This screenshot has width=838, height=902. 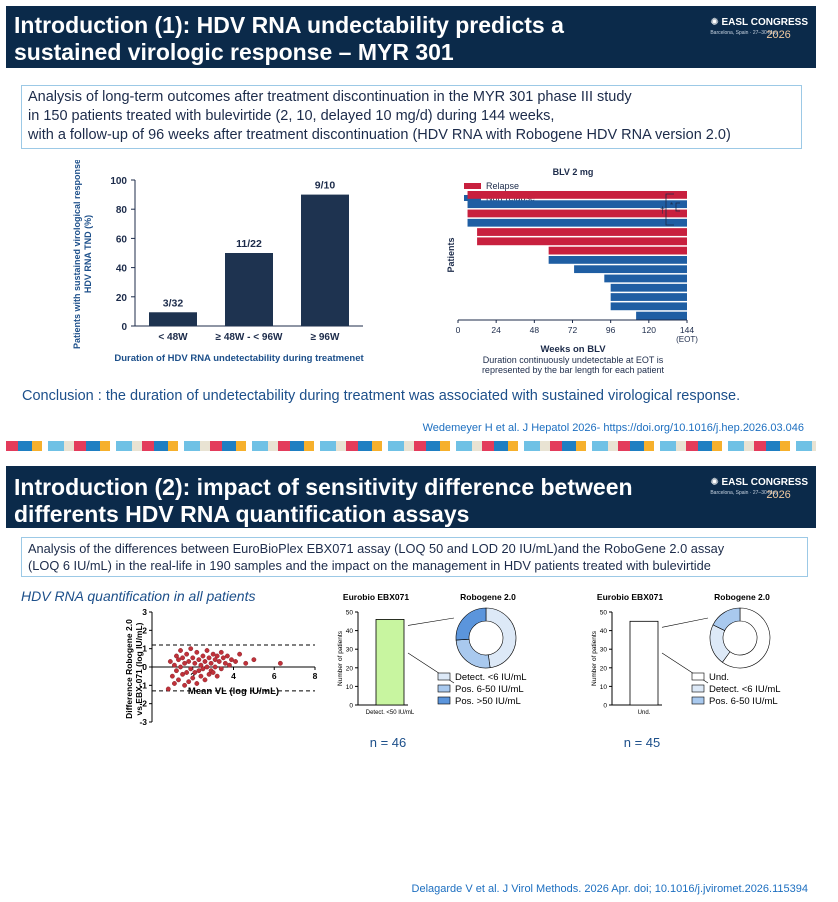 What do you see at coordinates (233, 691) in the screenshot?
I see `ba-x-axis-label: Mean VL (log IU/mL)` at bounding box center [233, 691].